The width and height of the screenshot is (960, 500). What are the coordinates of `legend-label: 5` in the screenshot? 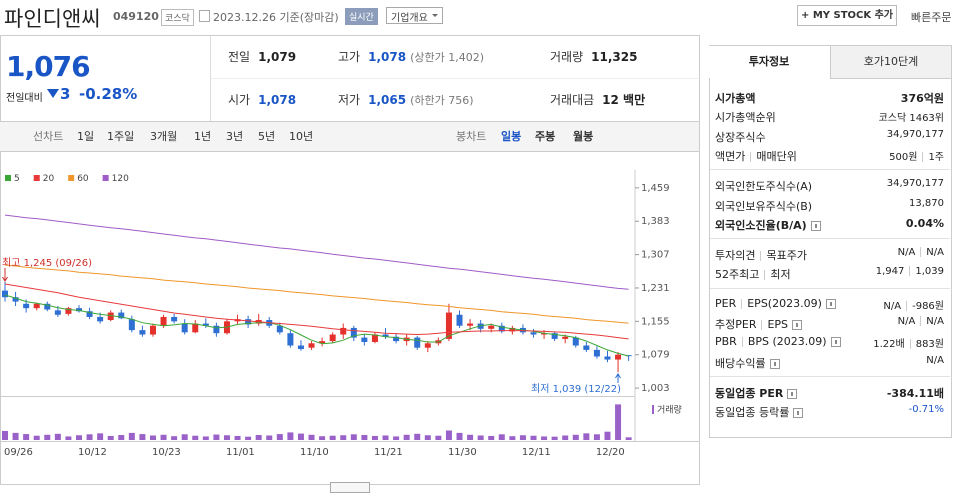 It's located at (17, 179).